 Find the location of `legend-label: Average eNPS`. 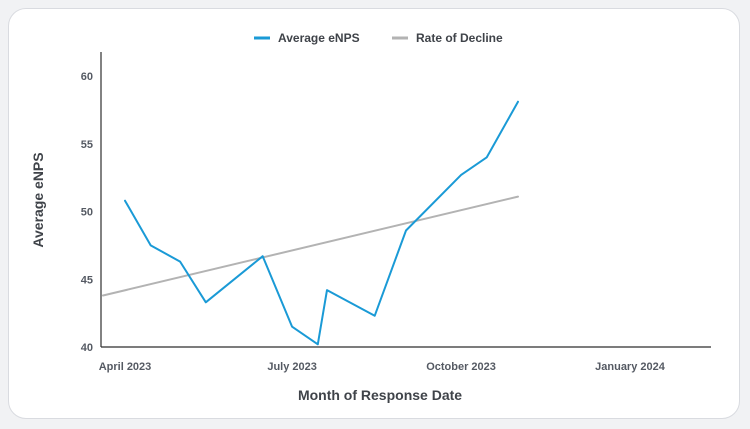

legend-label: Average eNPS is located at coordinates (319, 38).